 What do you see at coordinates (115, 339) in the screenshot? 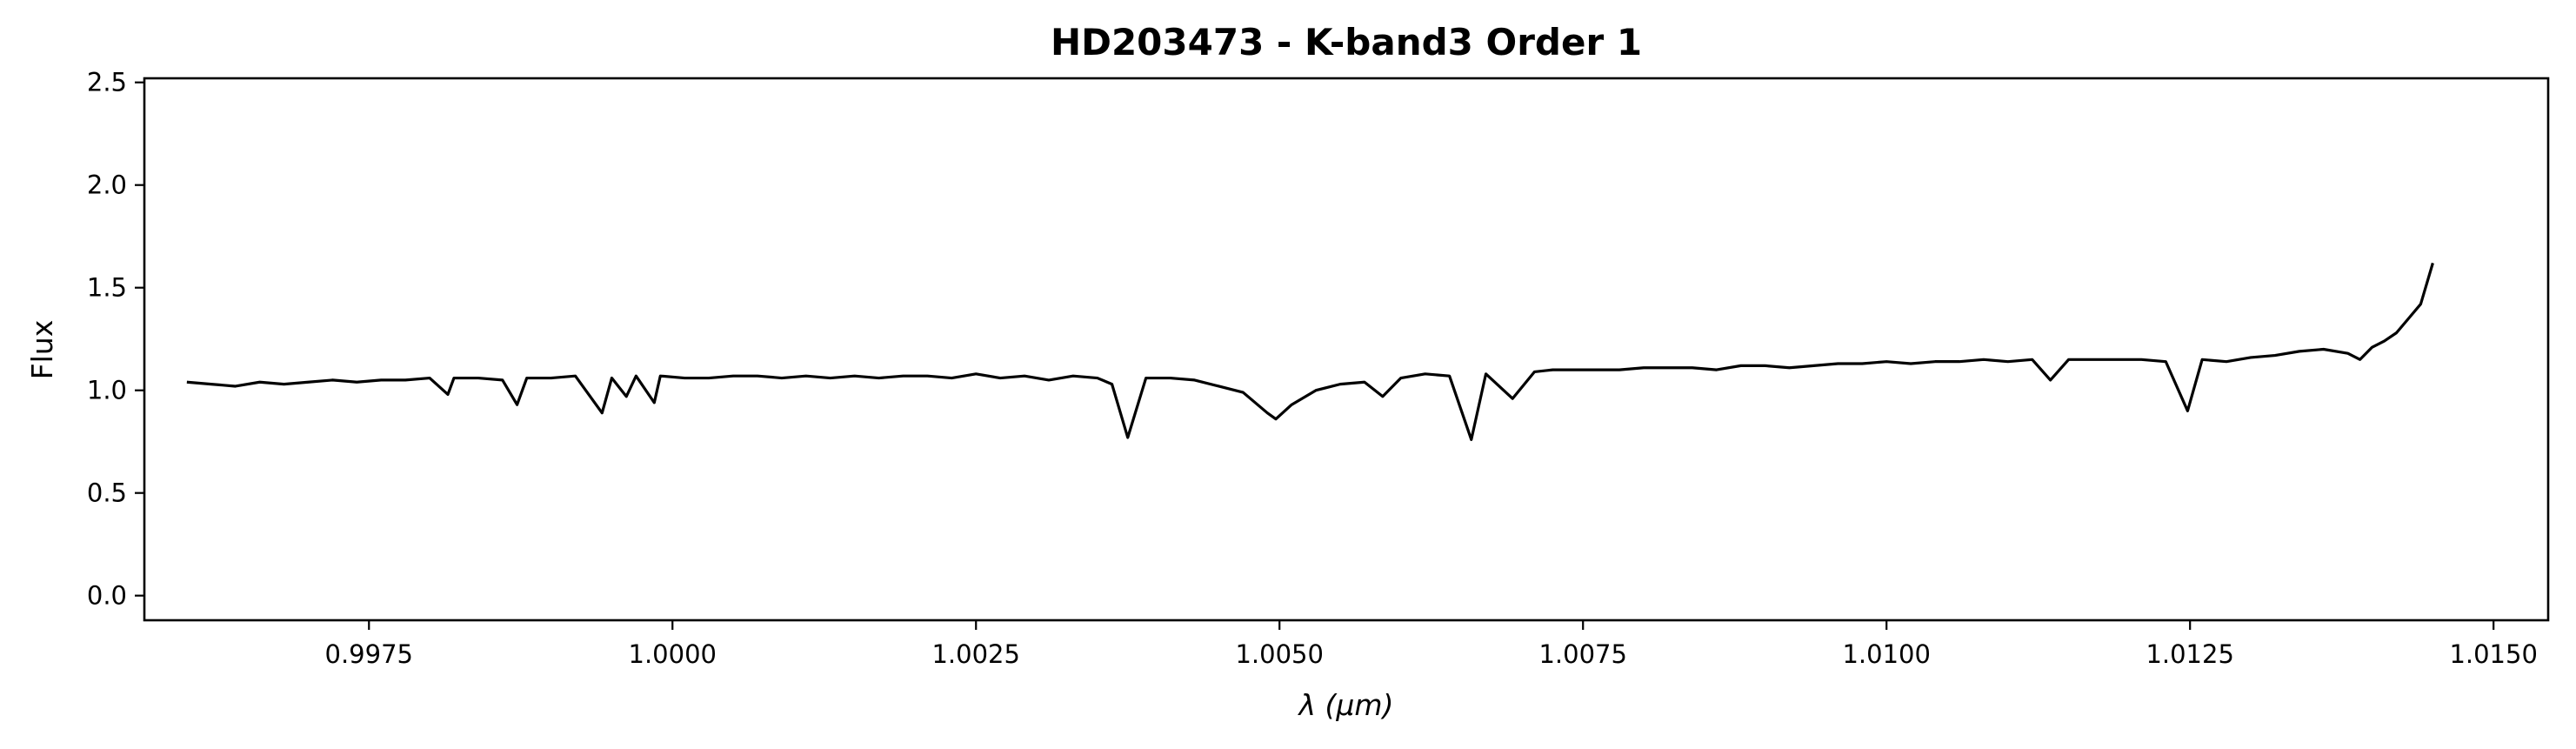
I see `y-axis: 0.0 0.5 1.0 1.5 2.0 2.5` at bounding box center [115, 339].